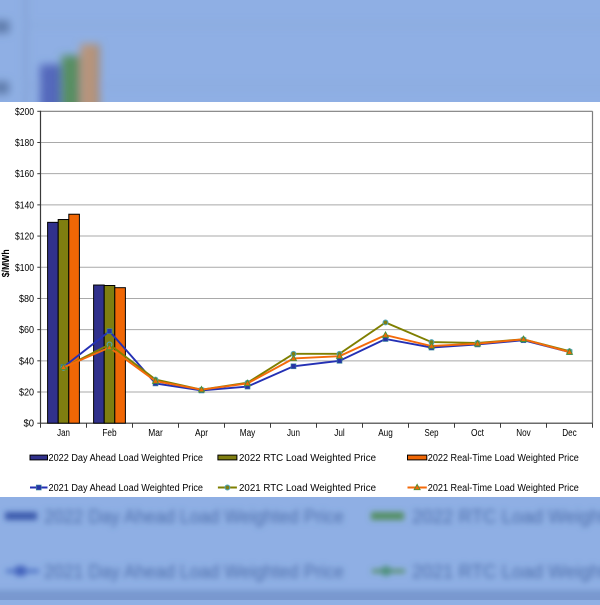 Image resolution: width=600 pixels, height=605 pixels. Describe the element at coordinates (63, 433) in the screenshot. I see `svg-text: Jan` at that location.